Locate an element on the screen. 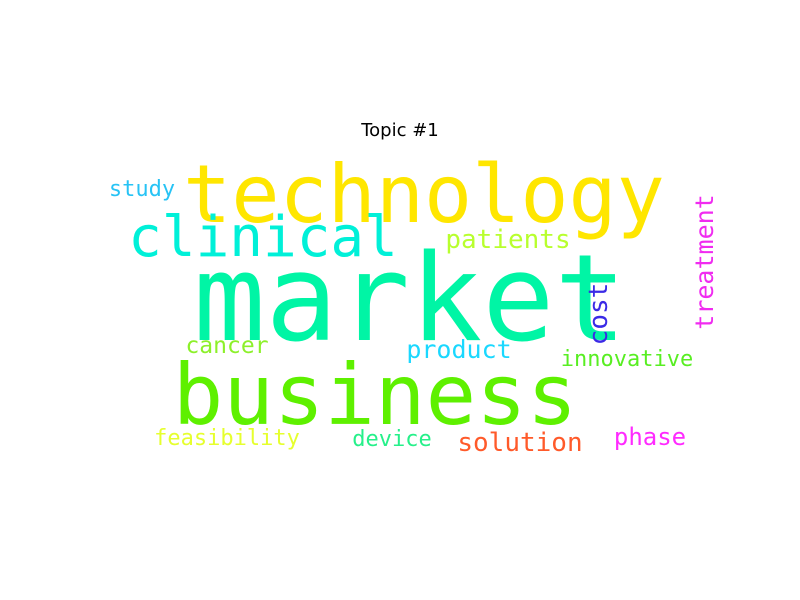 Image resolution: width=800 pixels, height=600 pixels. word-innovative: innovative is located at coordinates (627, 359).